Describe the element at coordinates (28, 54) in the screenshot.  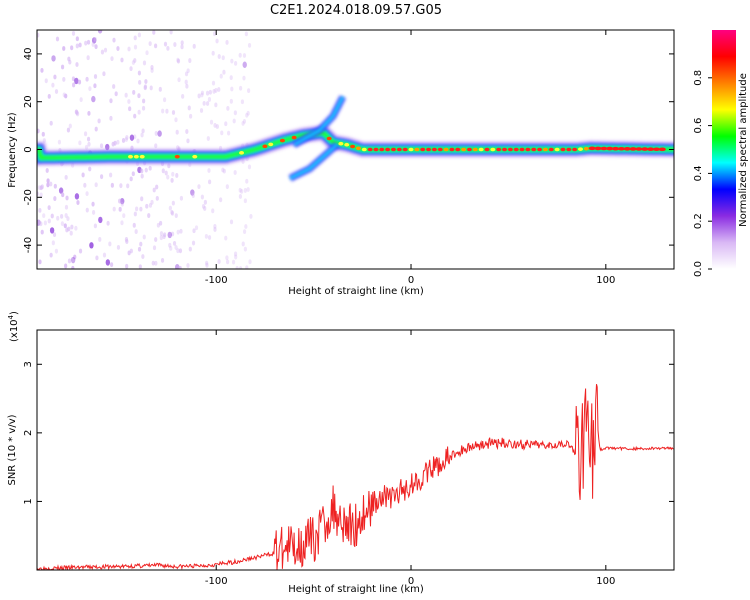
I see `spectrogram-ytick-label: 40` at that location.